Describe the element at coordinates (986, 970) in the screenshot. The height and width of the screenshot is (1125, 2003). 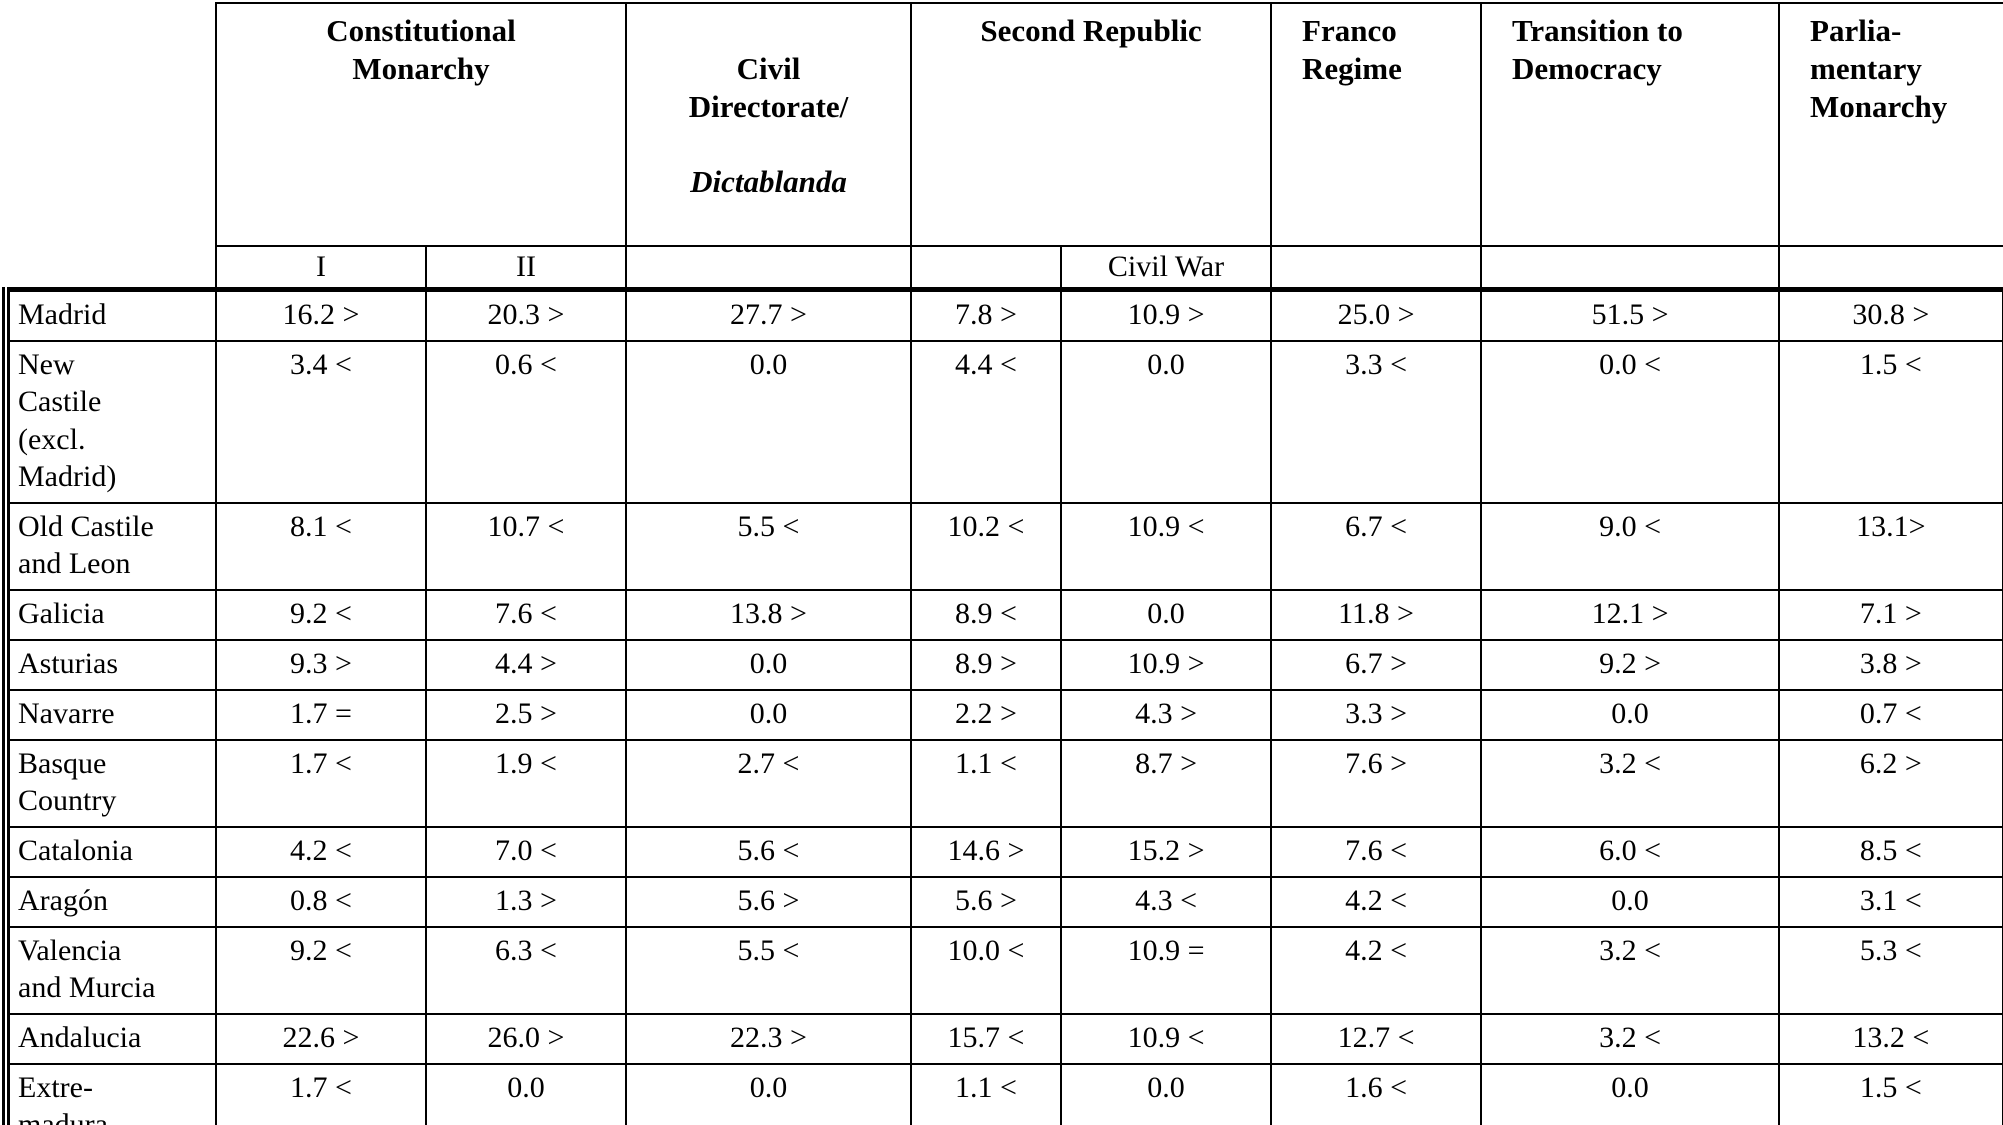
I see `value-cell: 10.0 <` at that location.